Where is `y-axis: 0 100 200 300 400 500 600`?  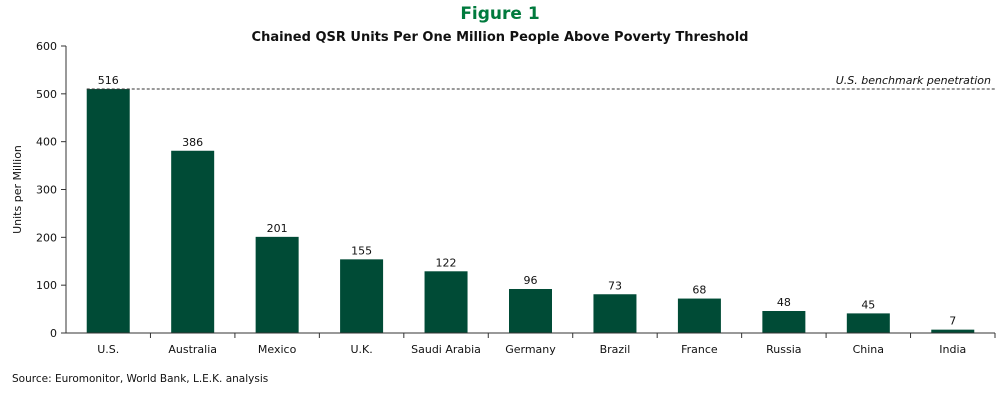
y-axis: 0 100 200 300 400 500 600 is located at coordinates (51, 190).